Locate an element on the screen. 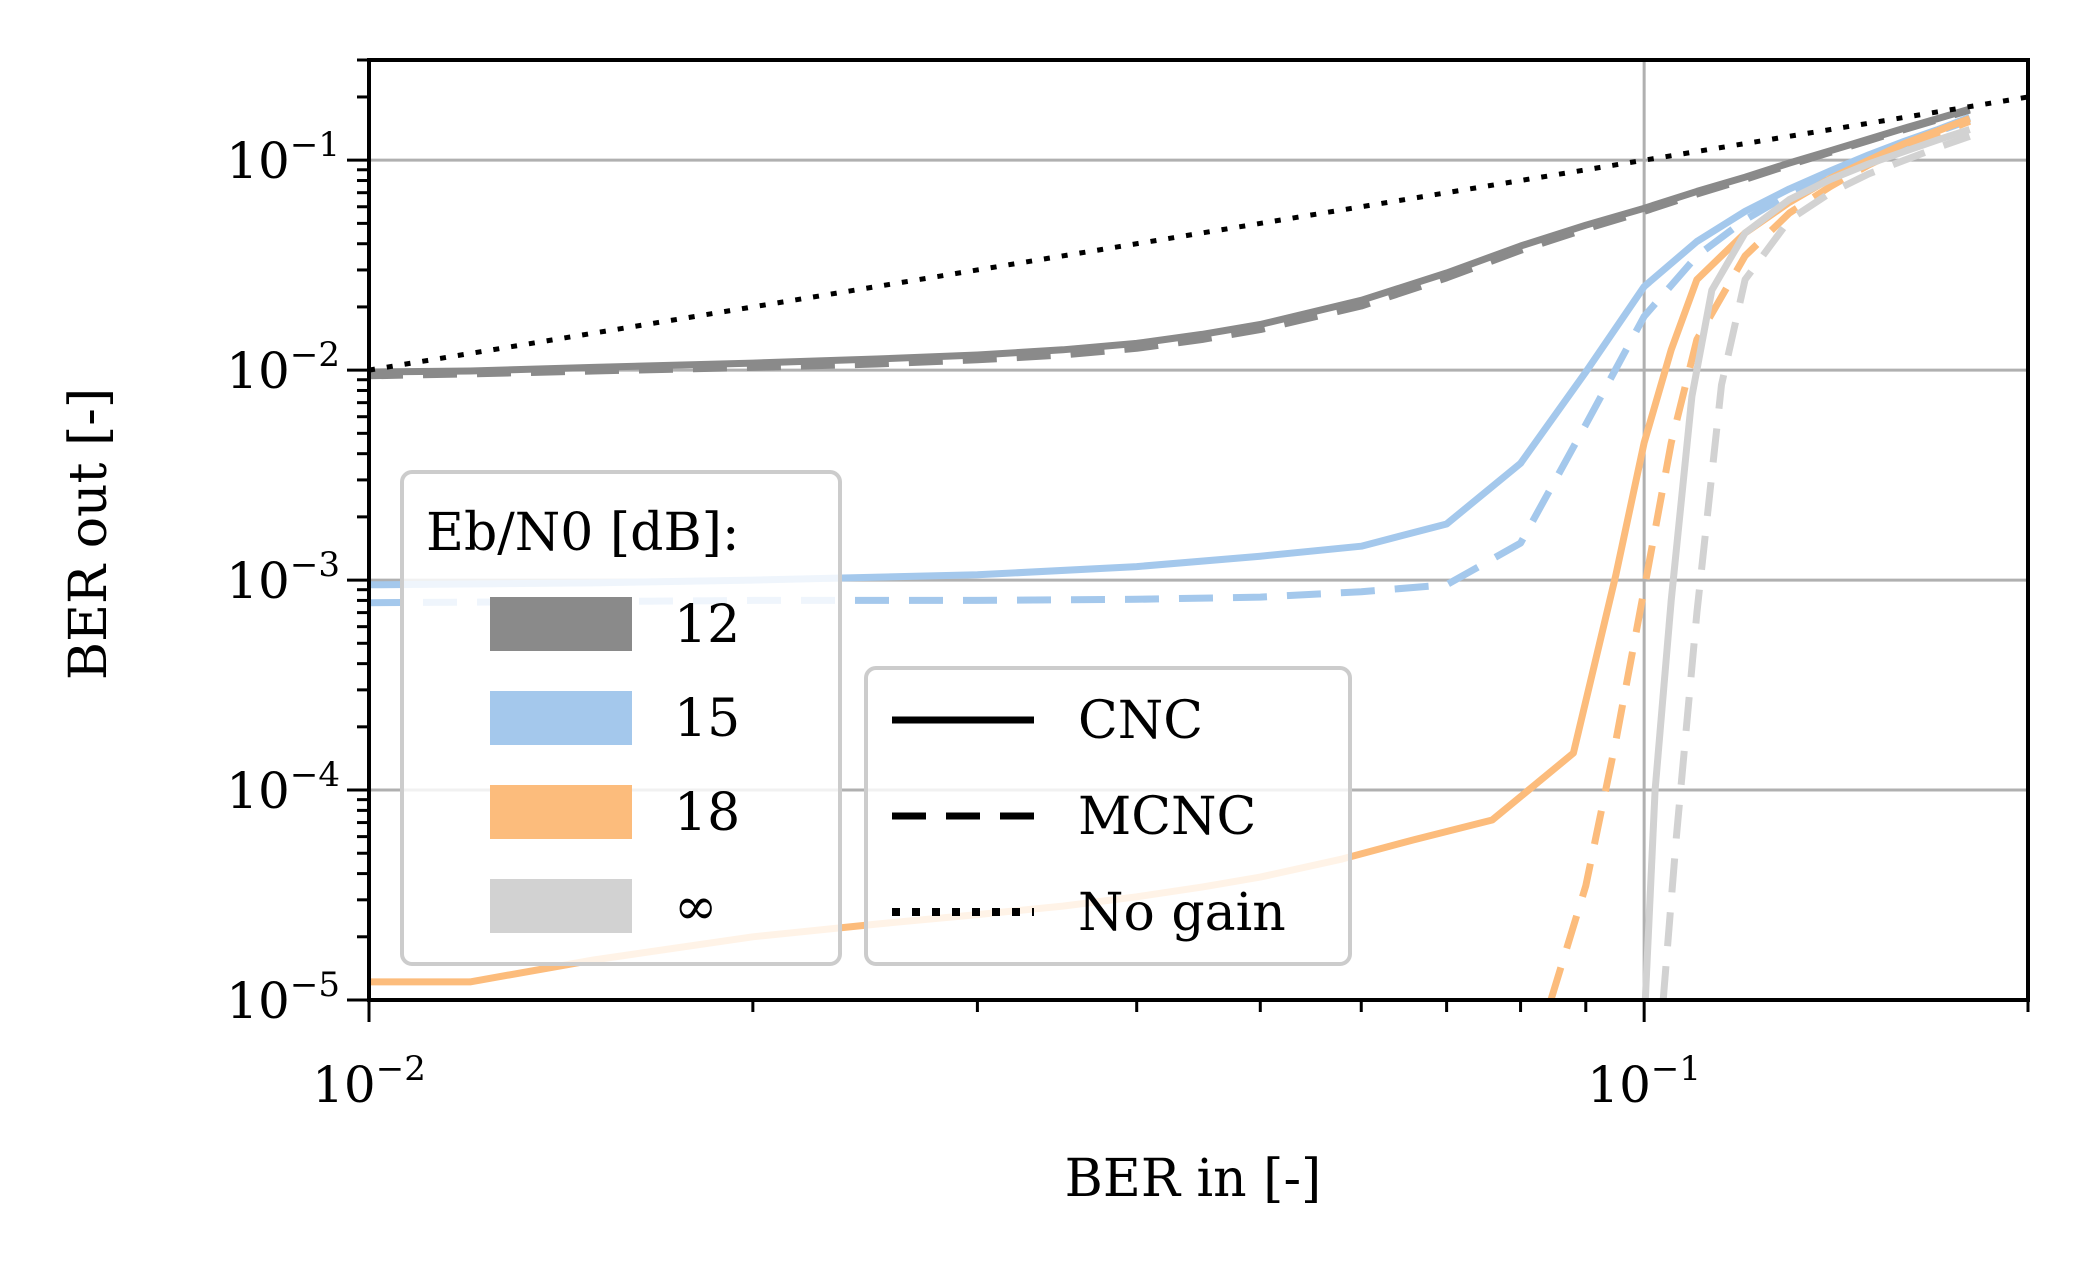 This screenshot has height=1272, width=2076. series-line-inf-solid is located at coordinates (1806, 563).